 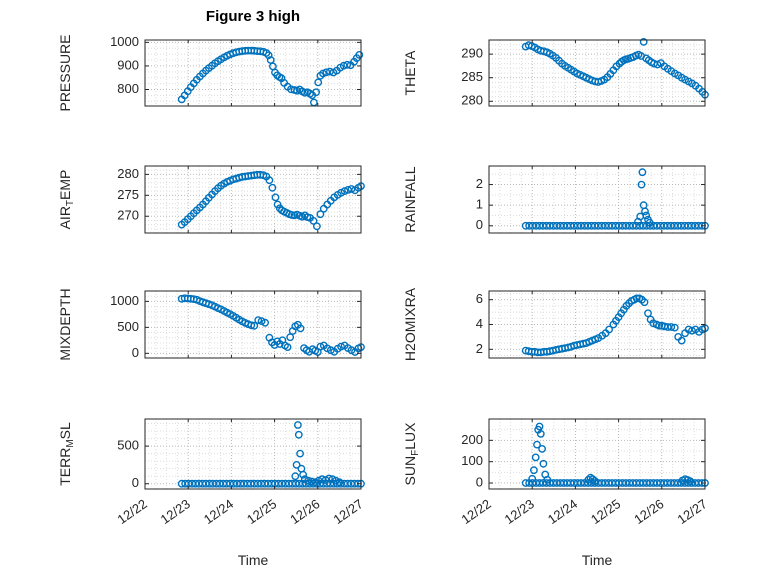 I want to click on xlabel-left: Time, so click(x=253, y=560).